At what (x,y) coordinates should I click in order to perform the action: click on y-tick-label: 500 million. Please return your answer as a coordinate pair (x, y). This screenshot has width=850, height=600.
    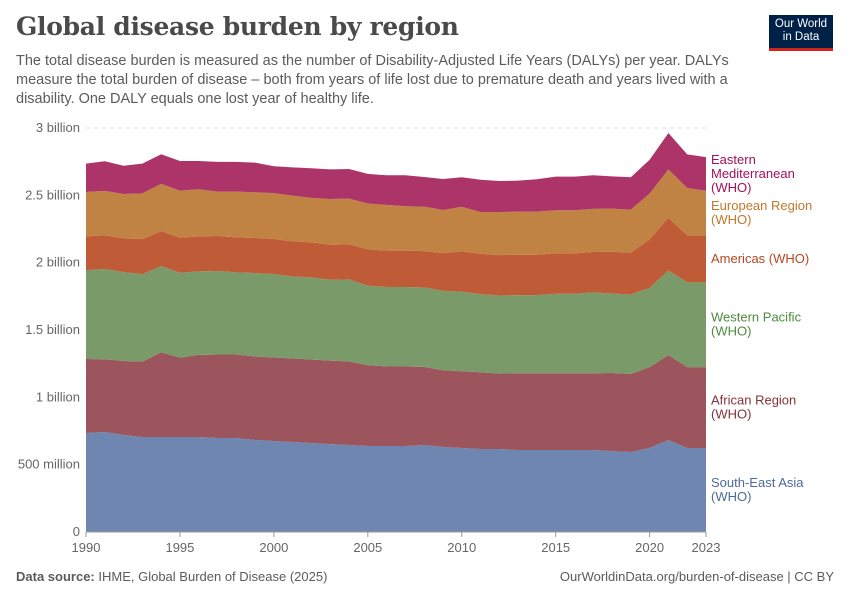
    Looking at the image, I should click on (49, 464).